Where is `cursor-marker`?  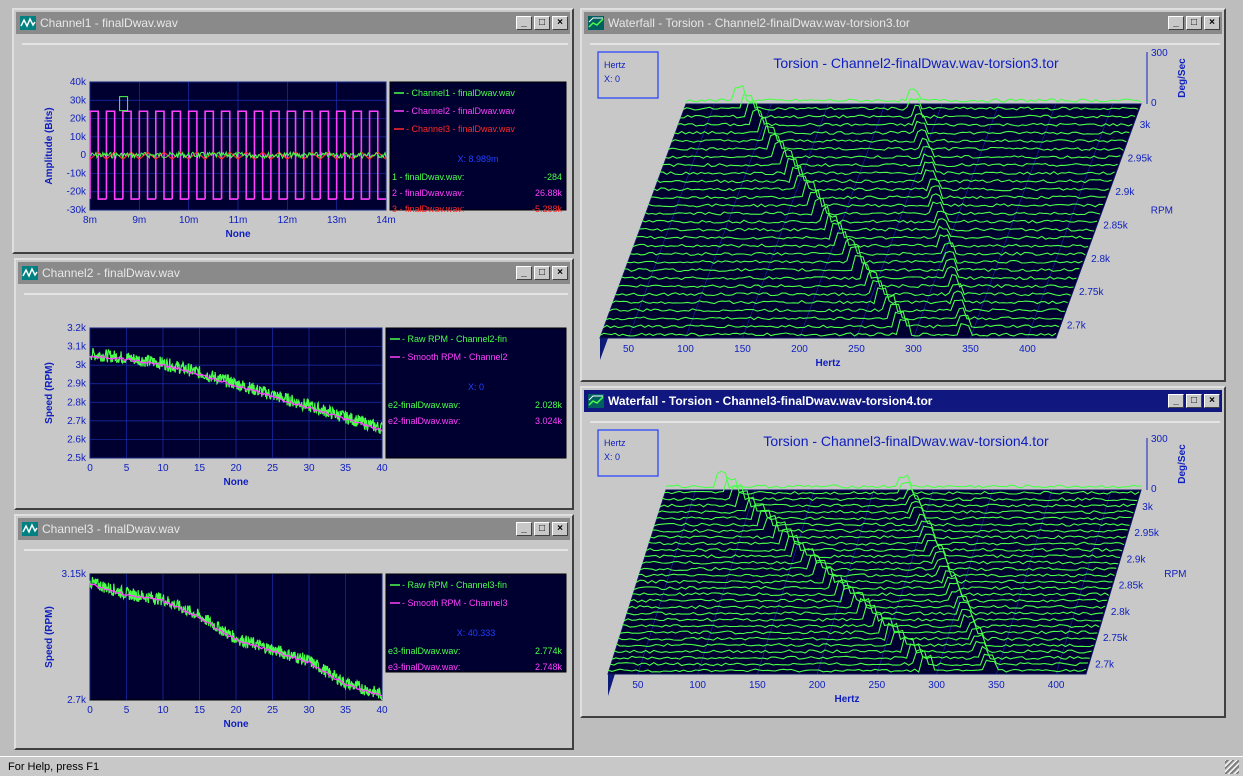 cursor-marker is located at coordinates (124, 104).